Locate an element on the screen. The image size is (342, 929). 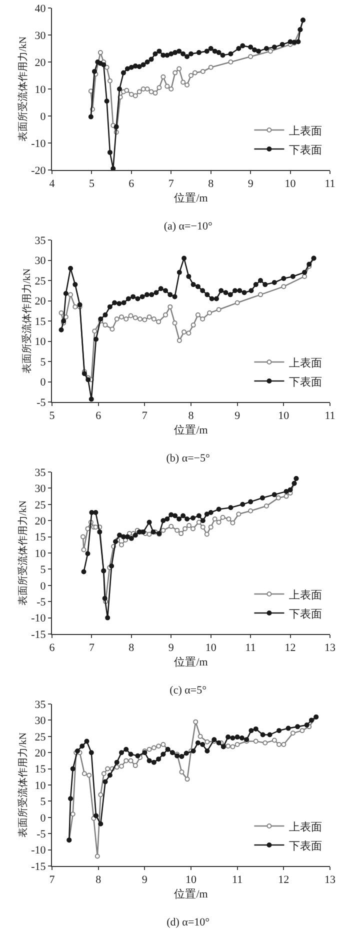
y-tick-label: -20 is located at coordinates (38, 170).